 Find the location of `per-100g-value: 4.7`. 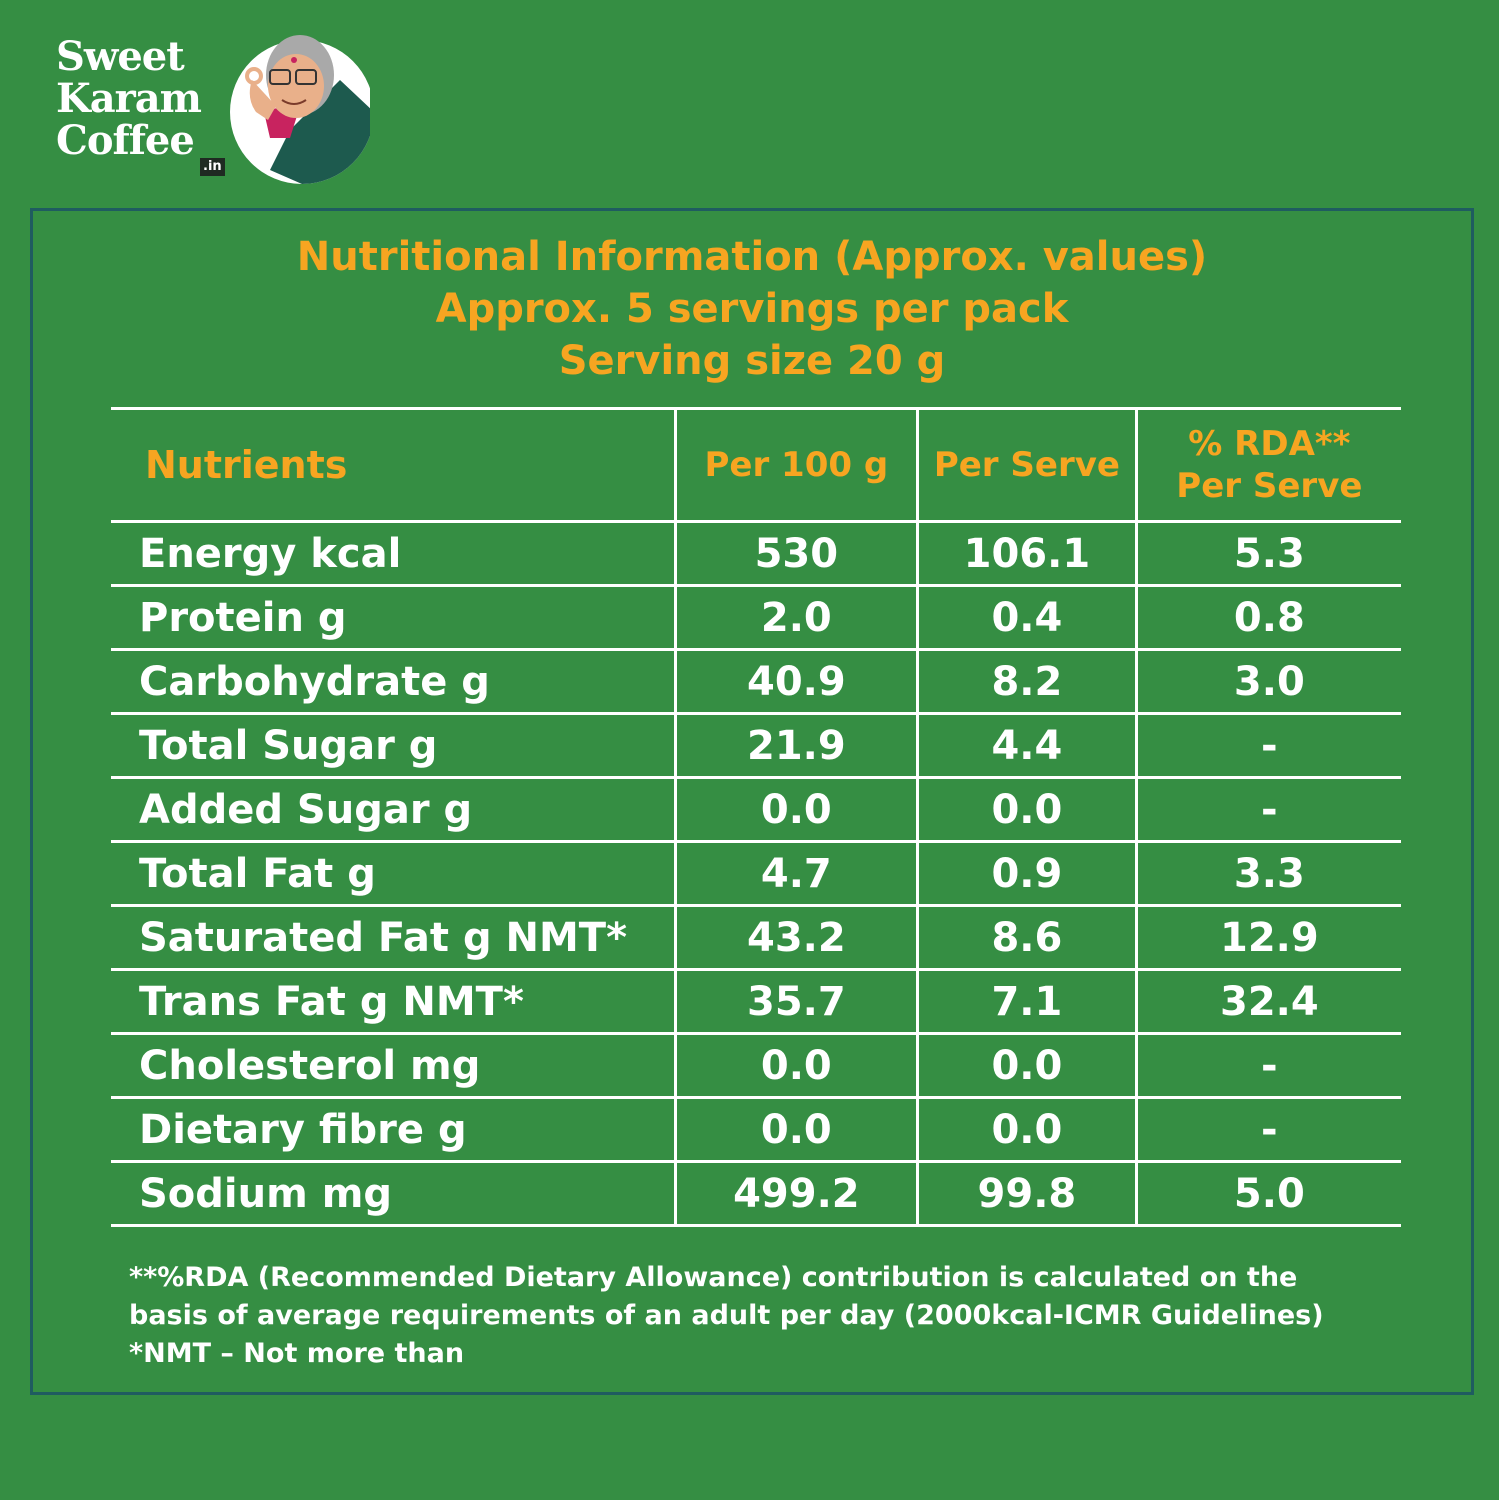

per-100g-value: 4.7 is located at coordinates (796, 874).